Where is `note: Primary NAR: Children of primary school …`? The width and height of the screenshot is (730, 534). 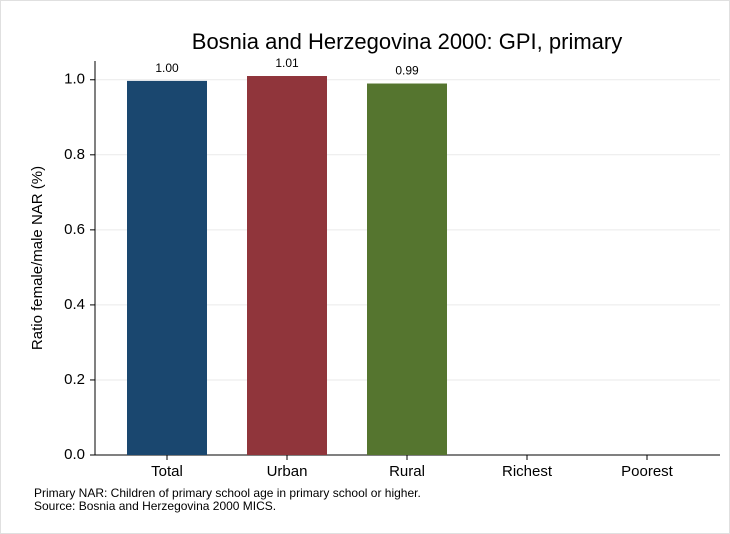 note: Primary NAR: Children of primary school … is located at coordinates (227, 493).